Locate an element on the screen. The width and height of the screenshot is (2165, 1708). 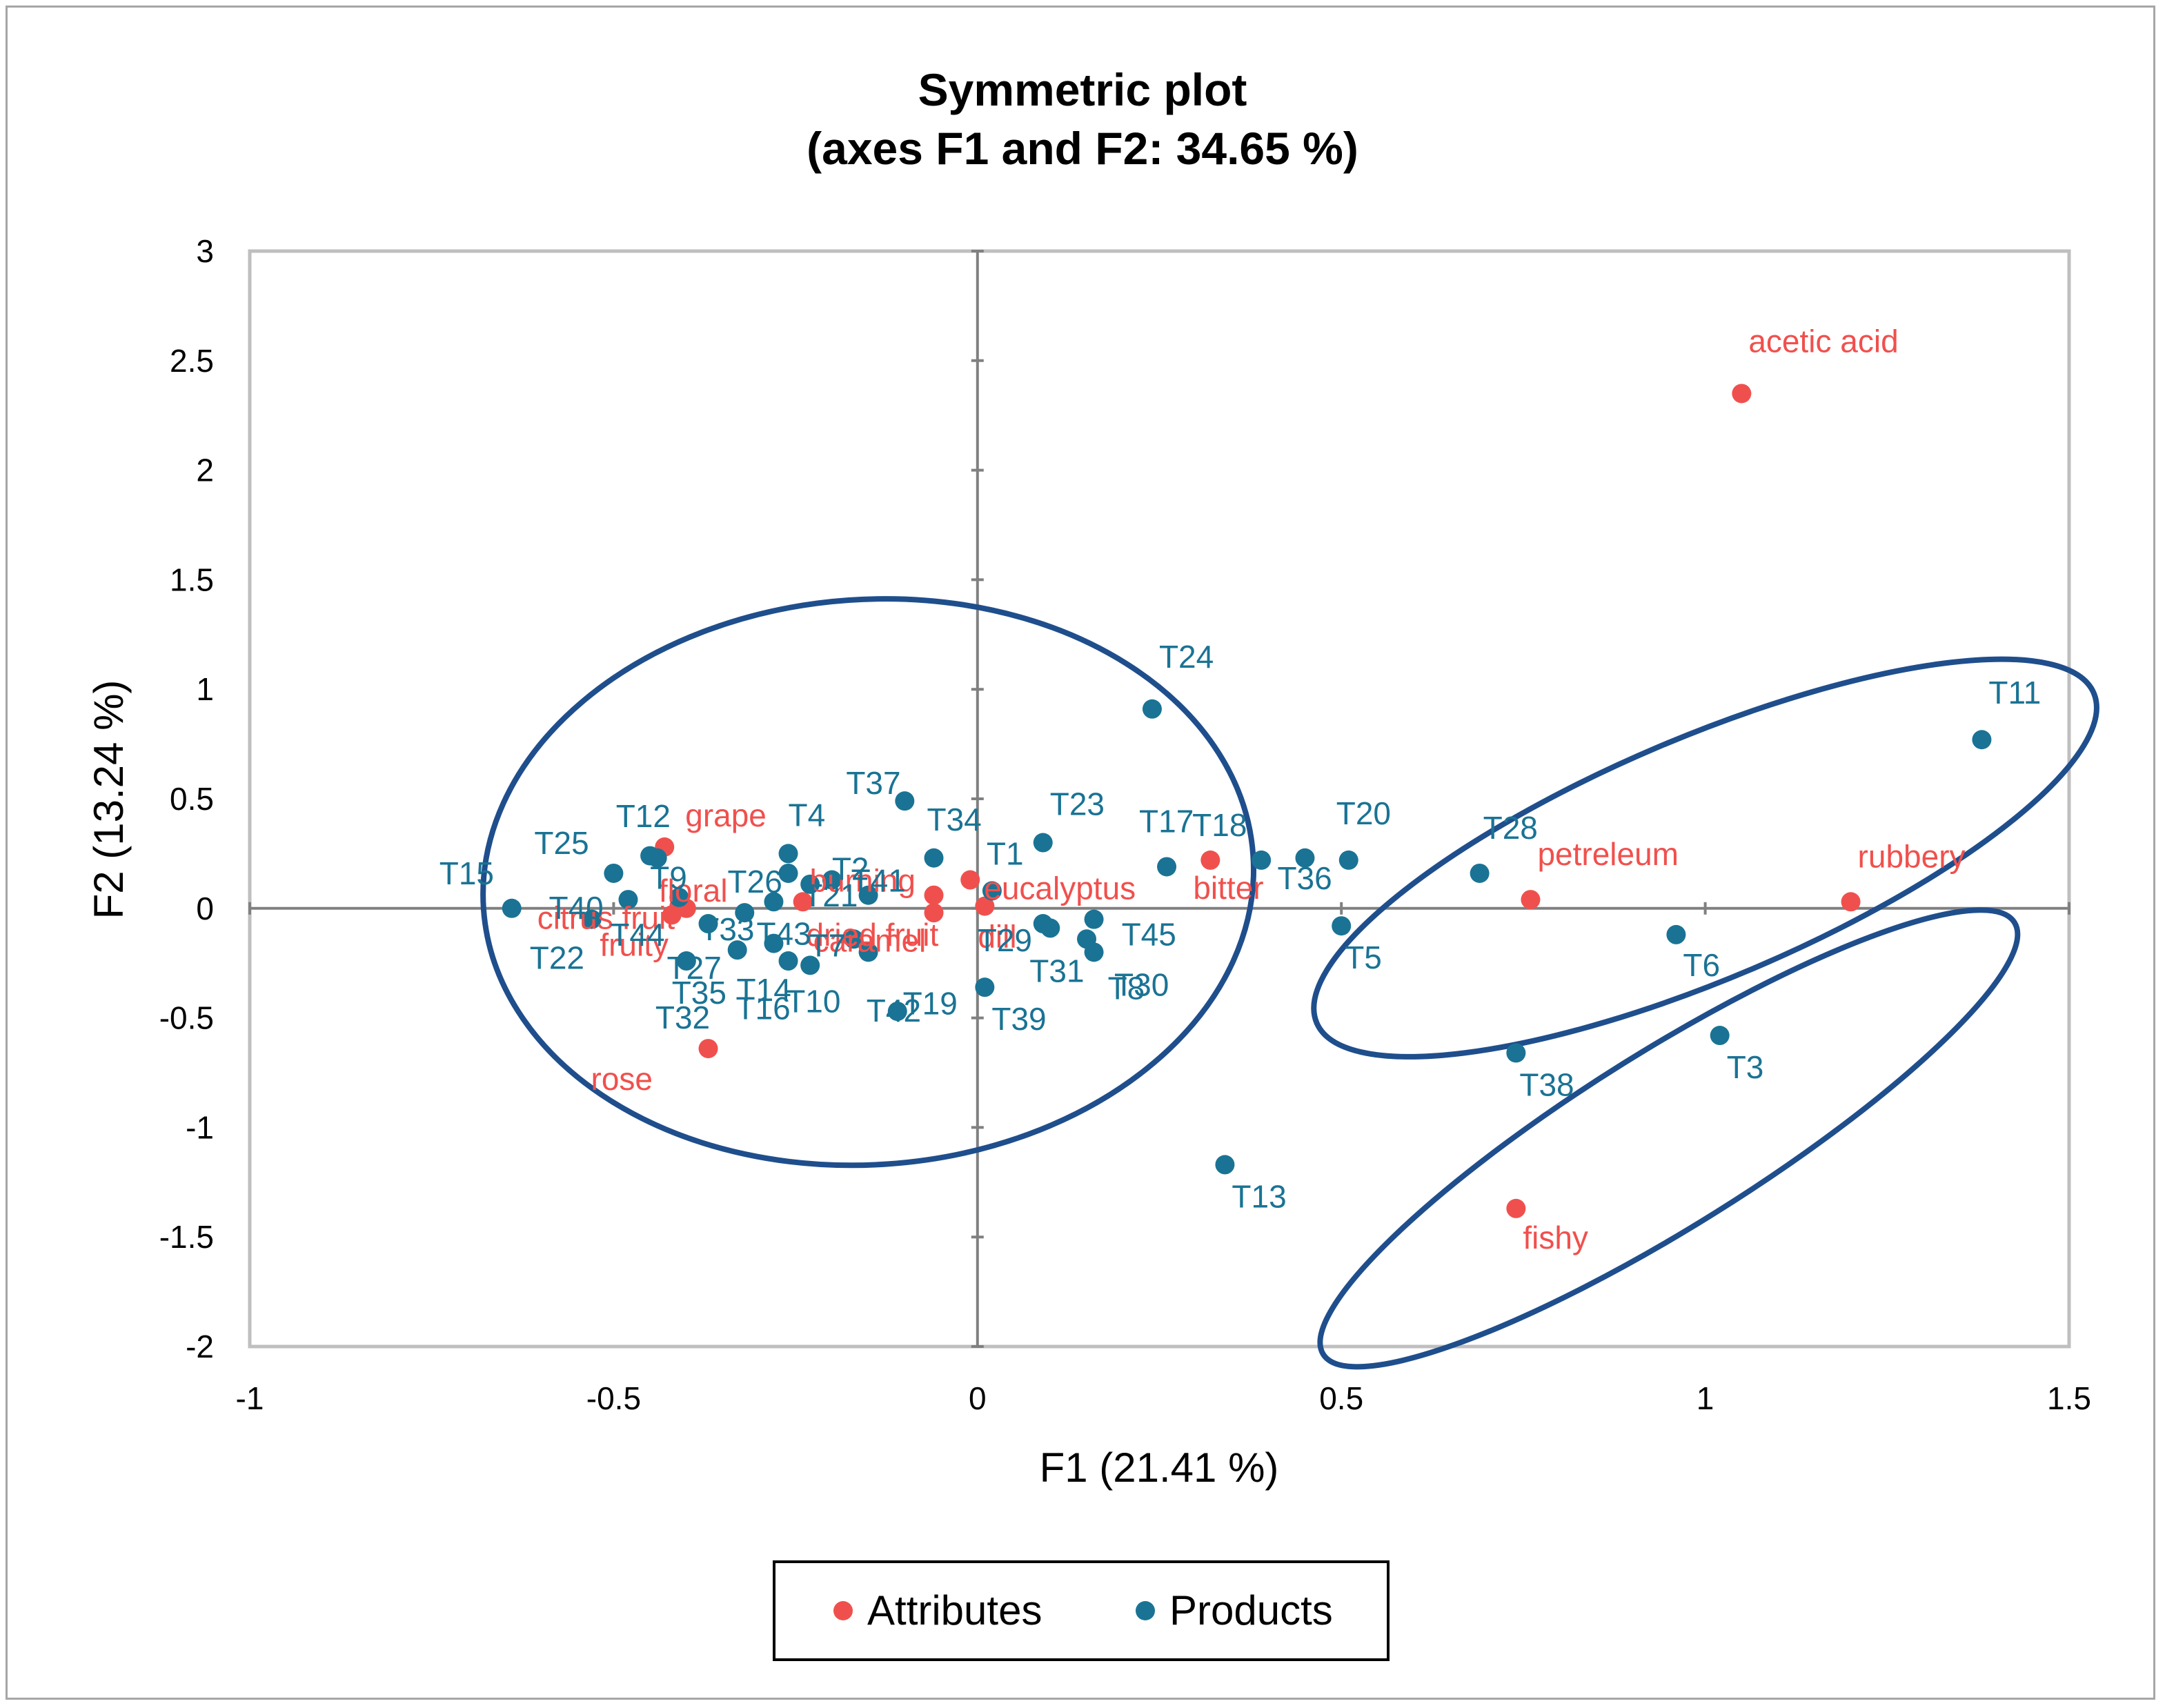
product-point-t36 is located at coordinates (1305, 858).